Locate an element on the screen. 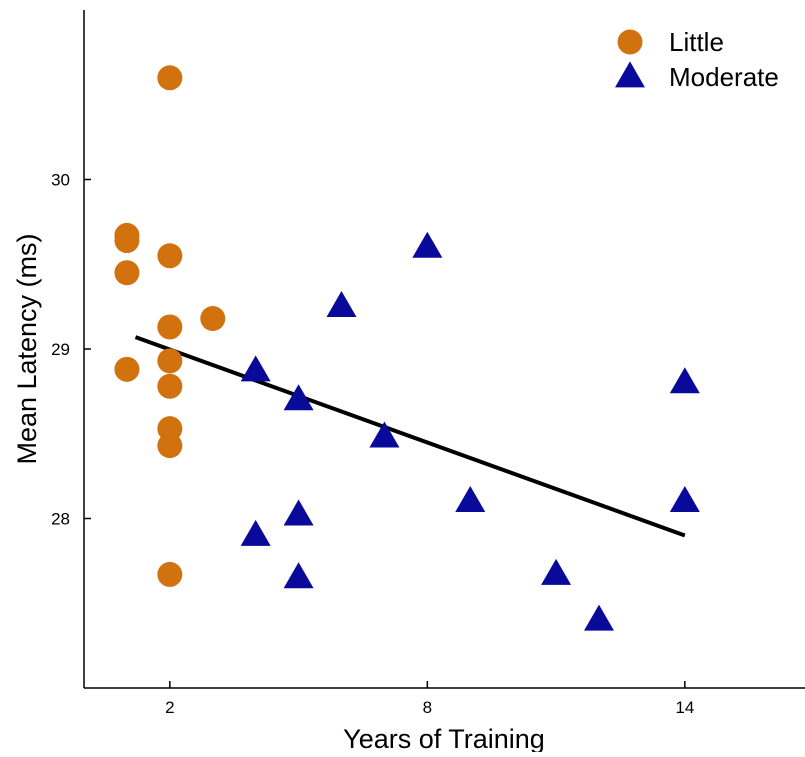  legend-label: Moderate is located at coordinates (724, 77).